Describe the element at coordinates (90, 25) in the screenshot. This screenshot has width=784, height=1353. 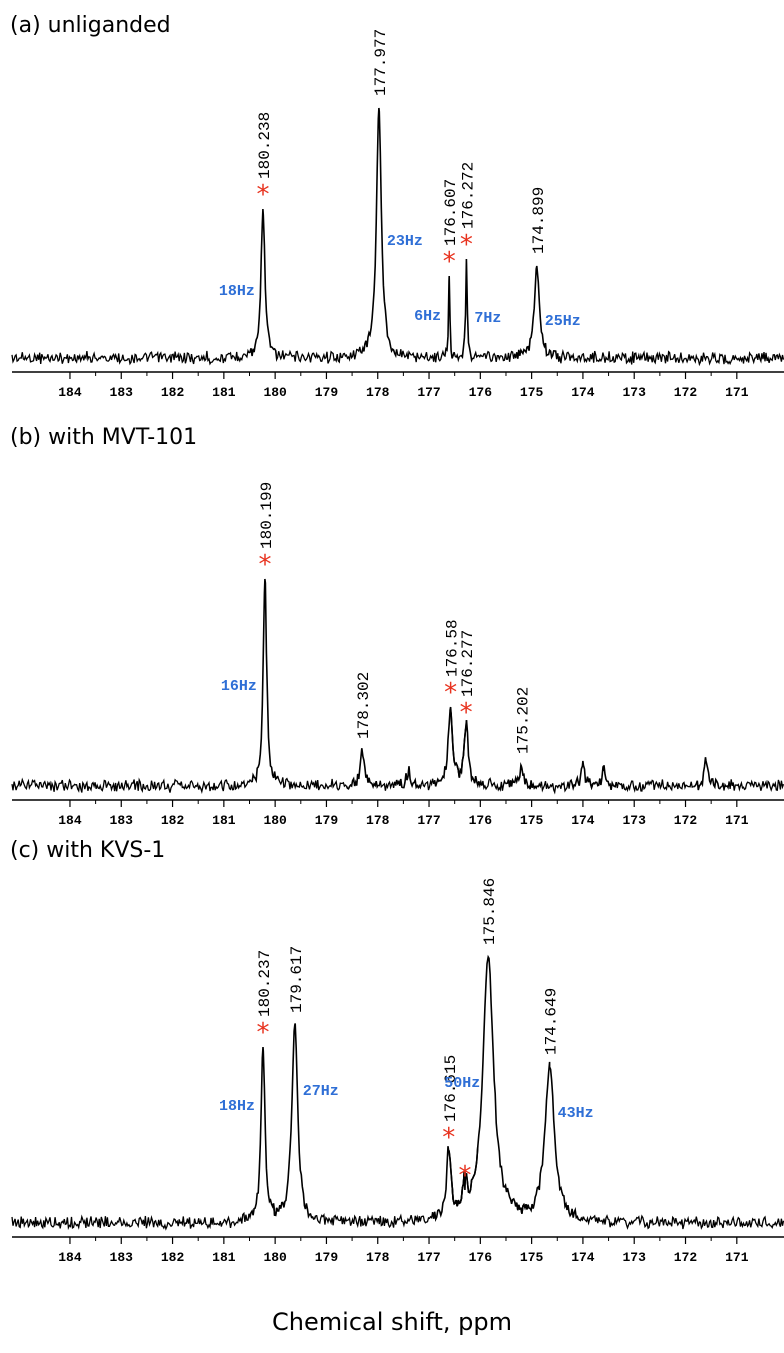
I see `panel-title: (a) unliganded` at that location.